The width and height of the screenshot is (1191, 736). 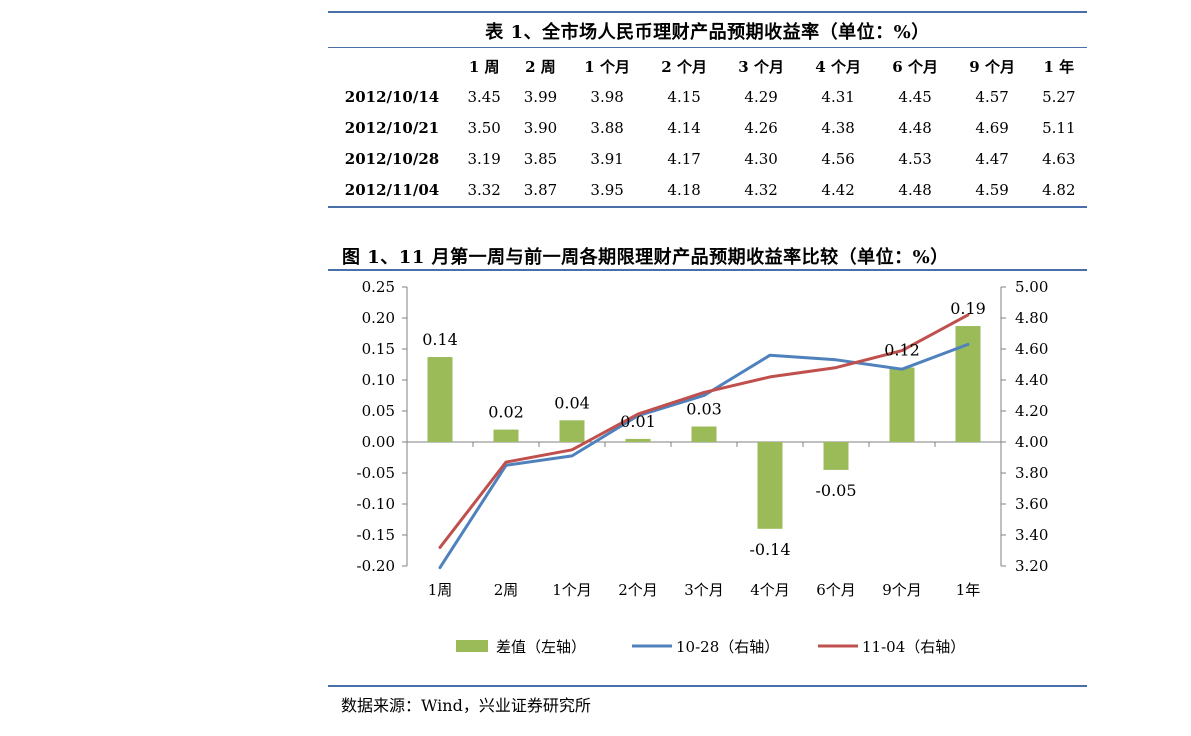 I want to click on table-cell: 3.32, so click(x=484, y=189).